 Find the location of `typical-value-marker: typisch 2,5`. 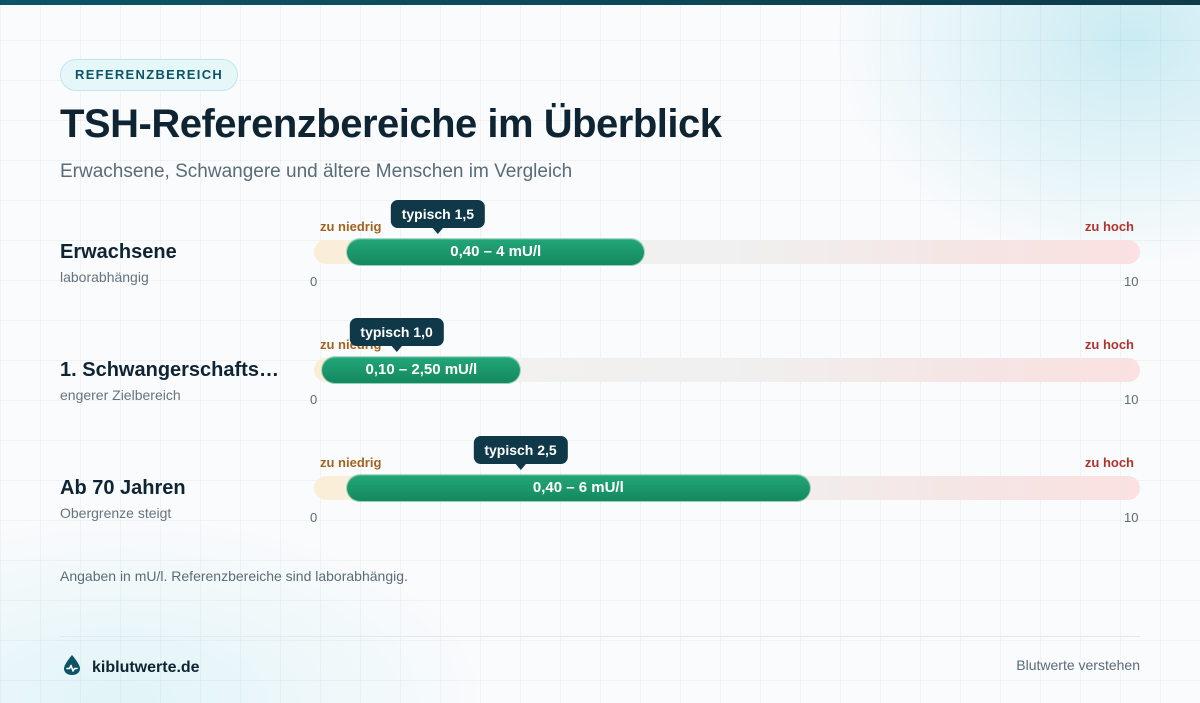

typical-value-marker: typisch 2,5 is located at coordinates (520, 453).